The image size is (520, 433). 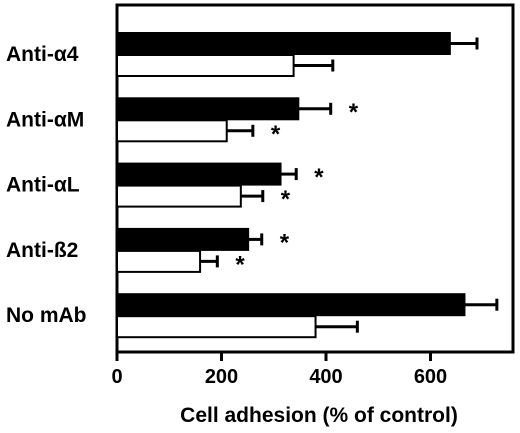 What do you see at coordinates (325, 377) in the screenshot?
I see `x-tick-label: 400` at bounding box center [325, 377].